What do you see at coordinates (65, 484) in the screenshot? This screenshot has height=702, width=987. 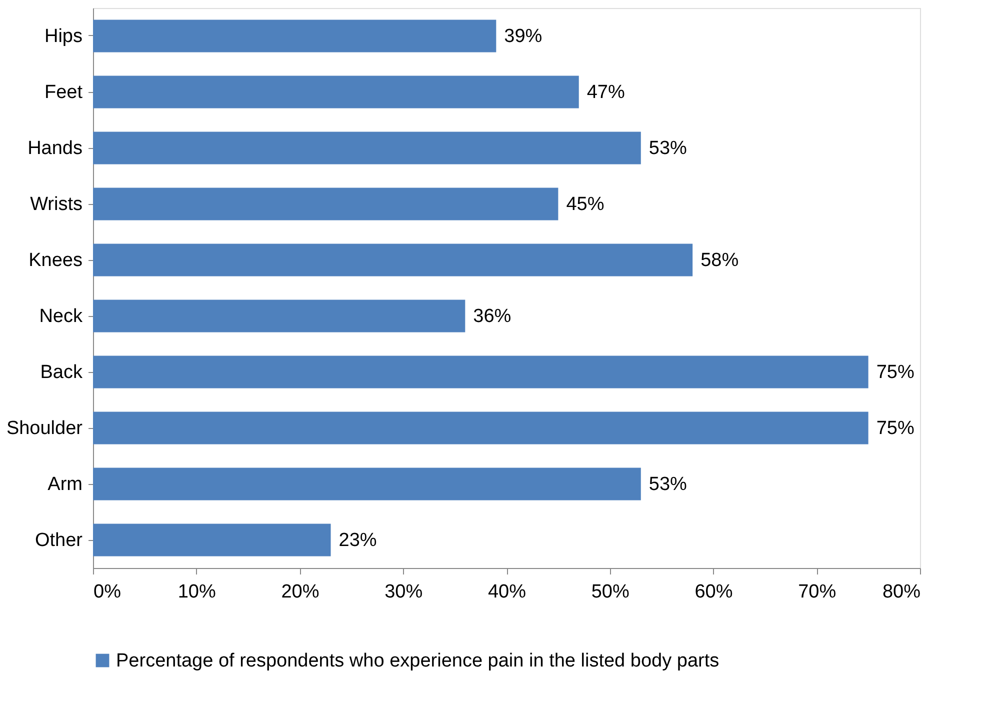 I see `y-tick-label: Arm` at bounding box center [65, 484].